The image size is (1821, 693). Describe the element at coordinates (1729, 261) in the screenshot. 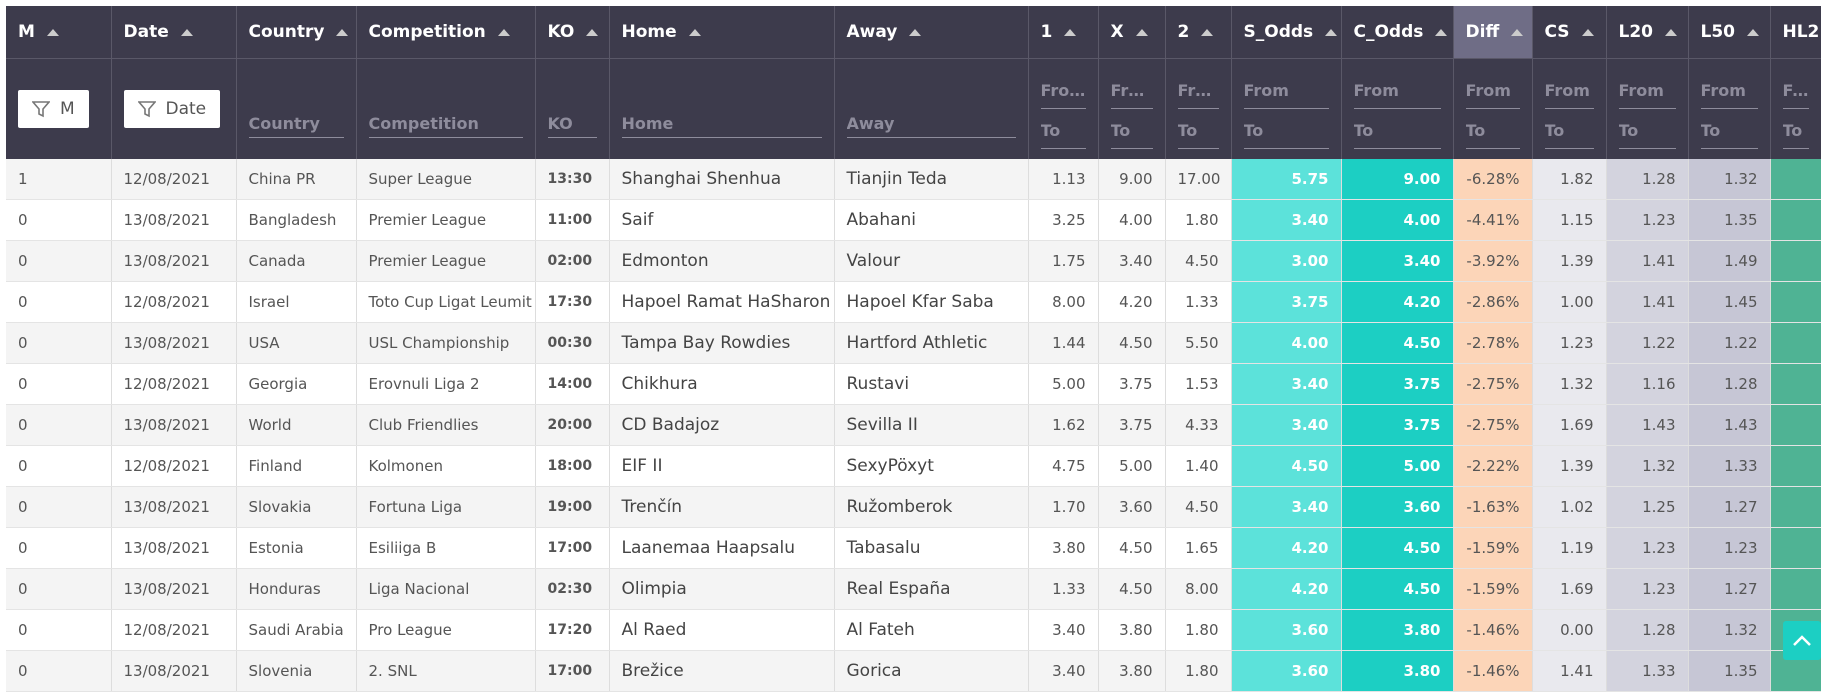

I see `cell: 1.49` at that location.